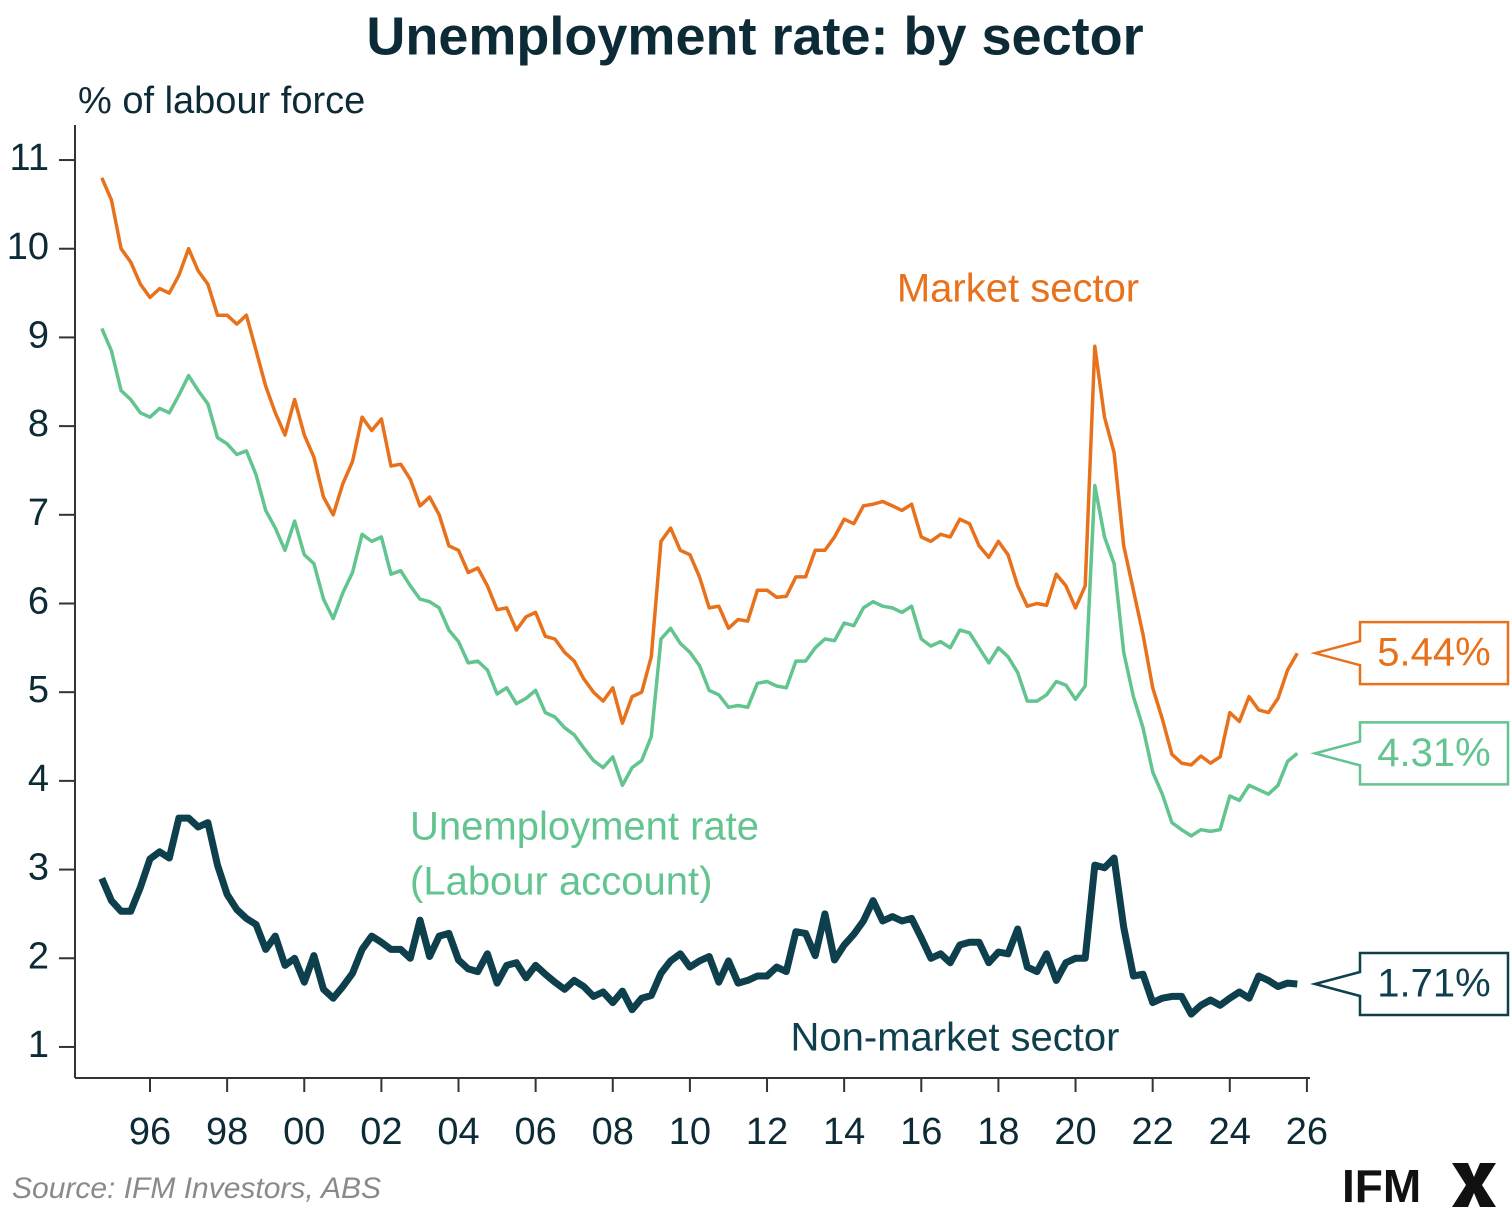  Describe the element at coordinates (1018, 289) in the screenshot. I see `series-label: Market sector` at that location.